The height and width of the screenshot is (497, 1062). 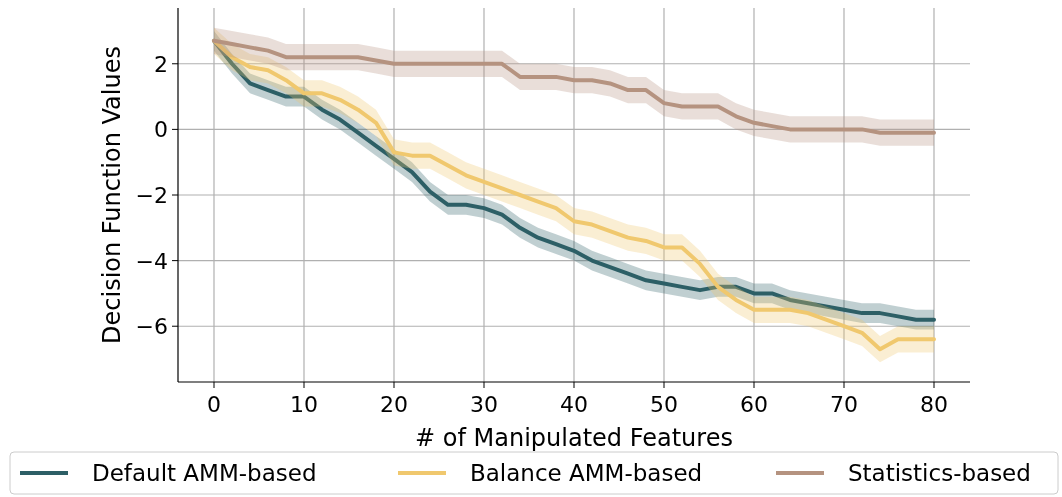 I want to click on legend-label: Statistics-based, so click(x=939, y=473).